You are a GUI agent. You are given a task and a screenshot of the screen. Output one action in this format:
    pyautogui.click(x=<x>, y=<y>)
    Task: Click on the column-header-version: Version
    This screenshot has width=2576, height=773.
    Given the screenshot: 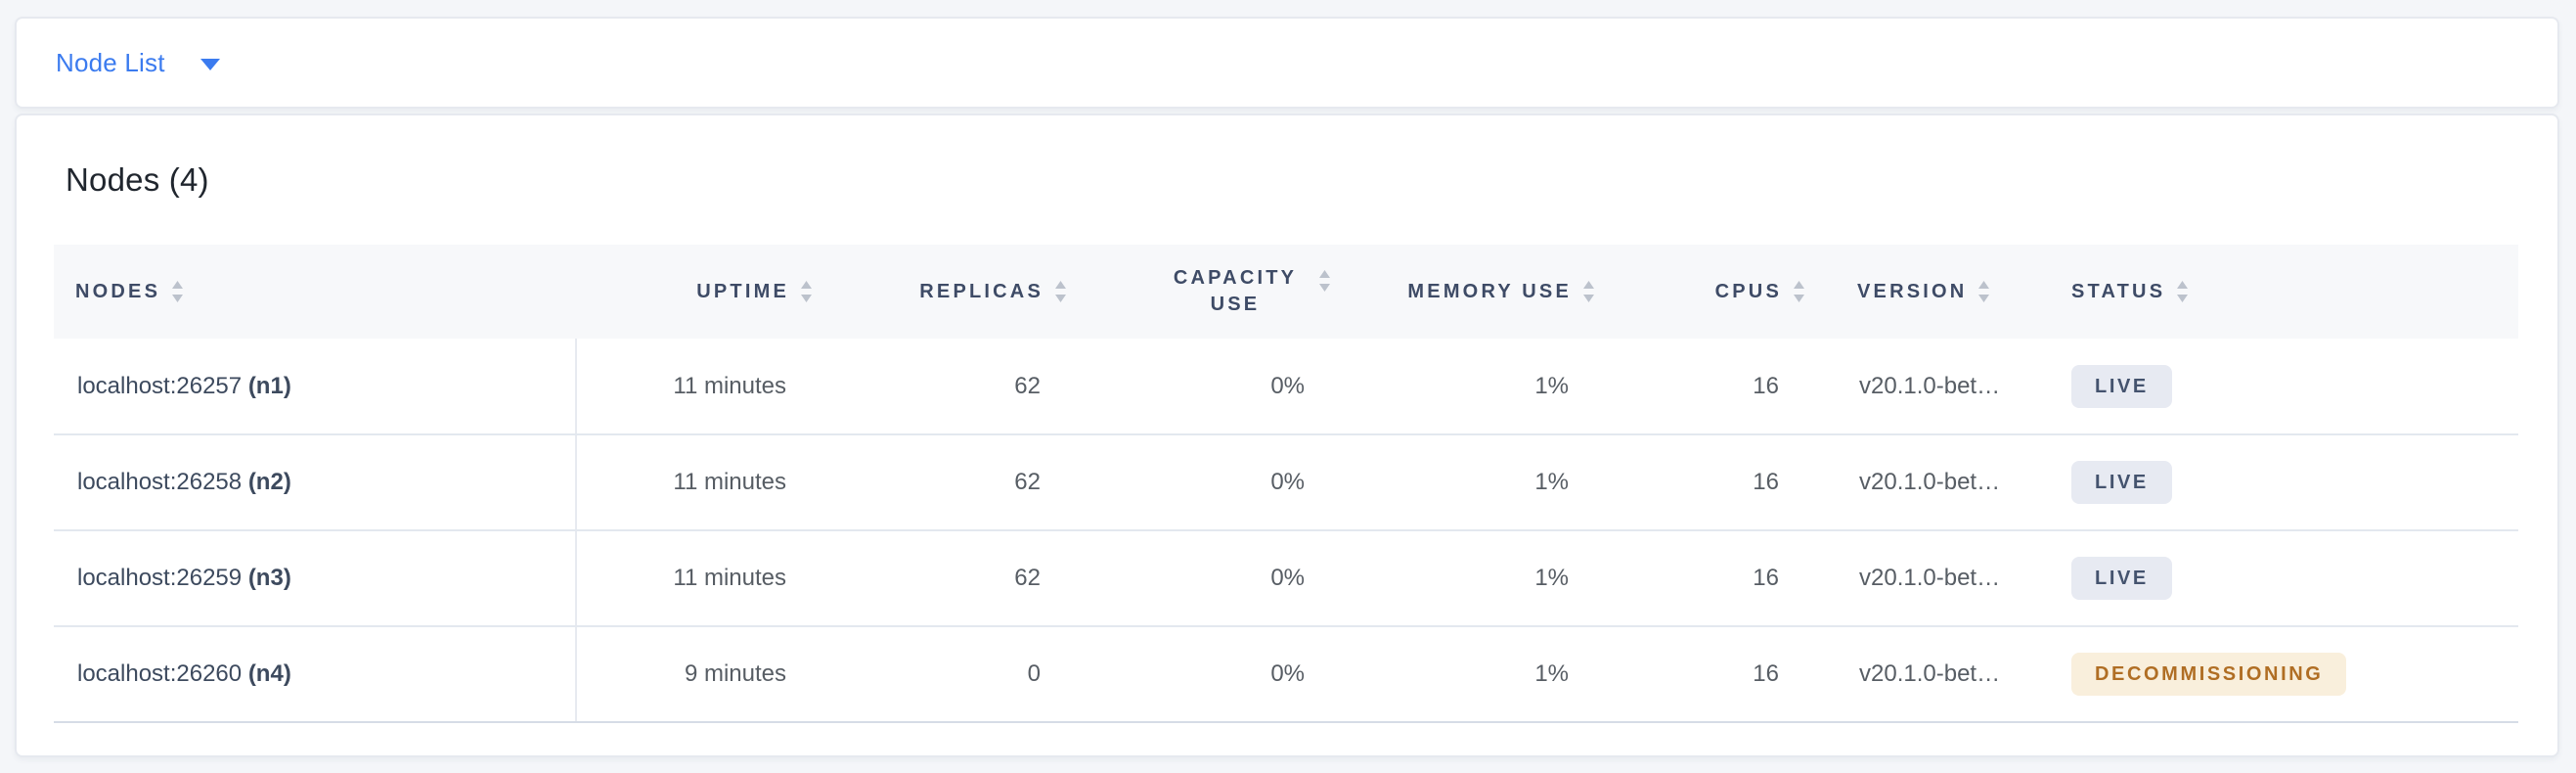 What is the action you would take?
    pyautogui.click(x=1932, y=292)
    